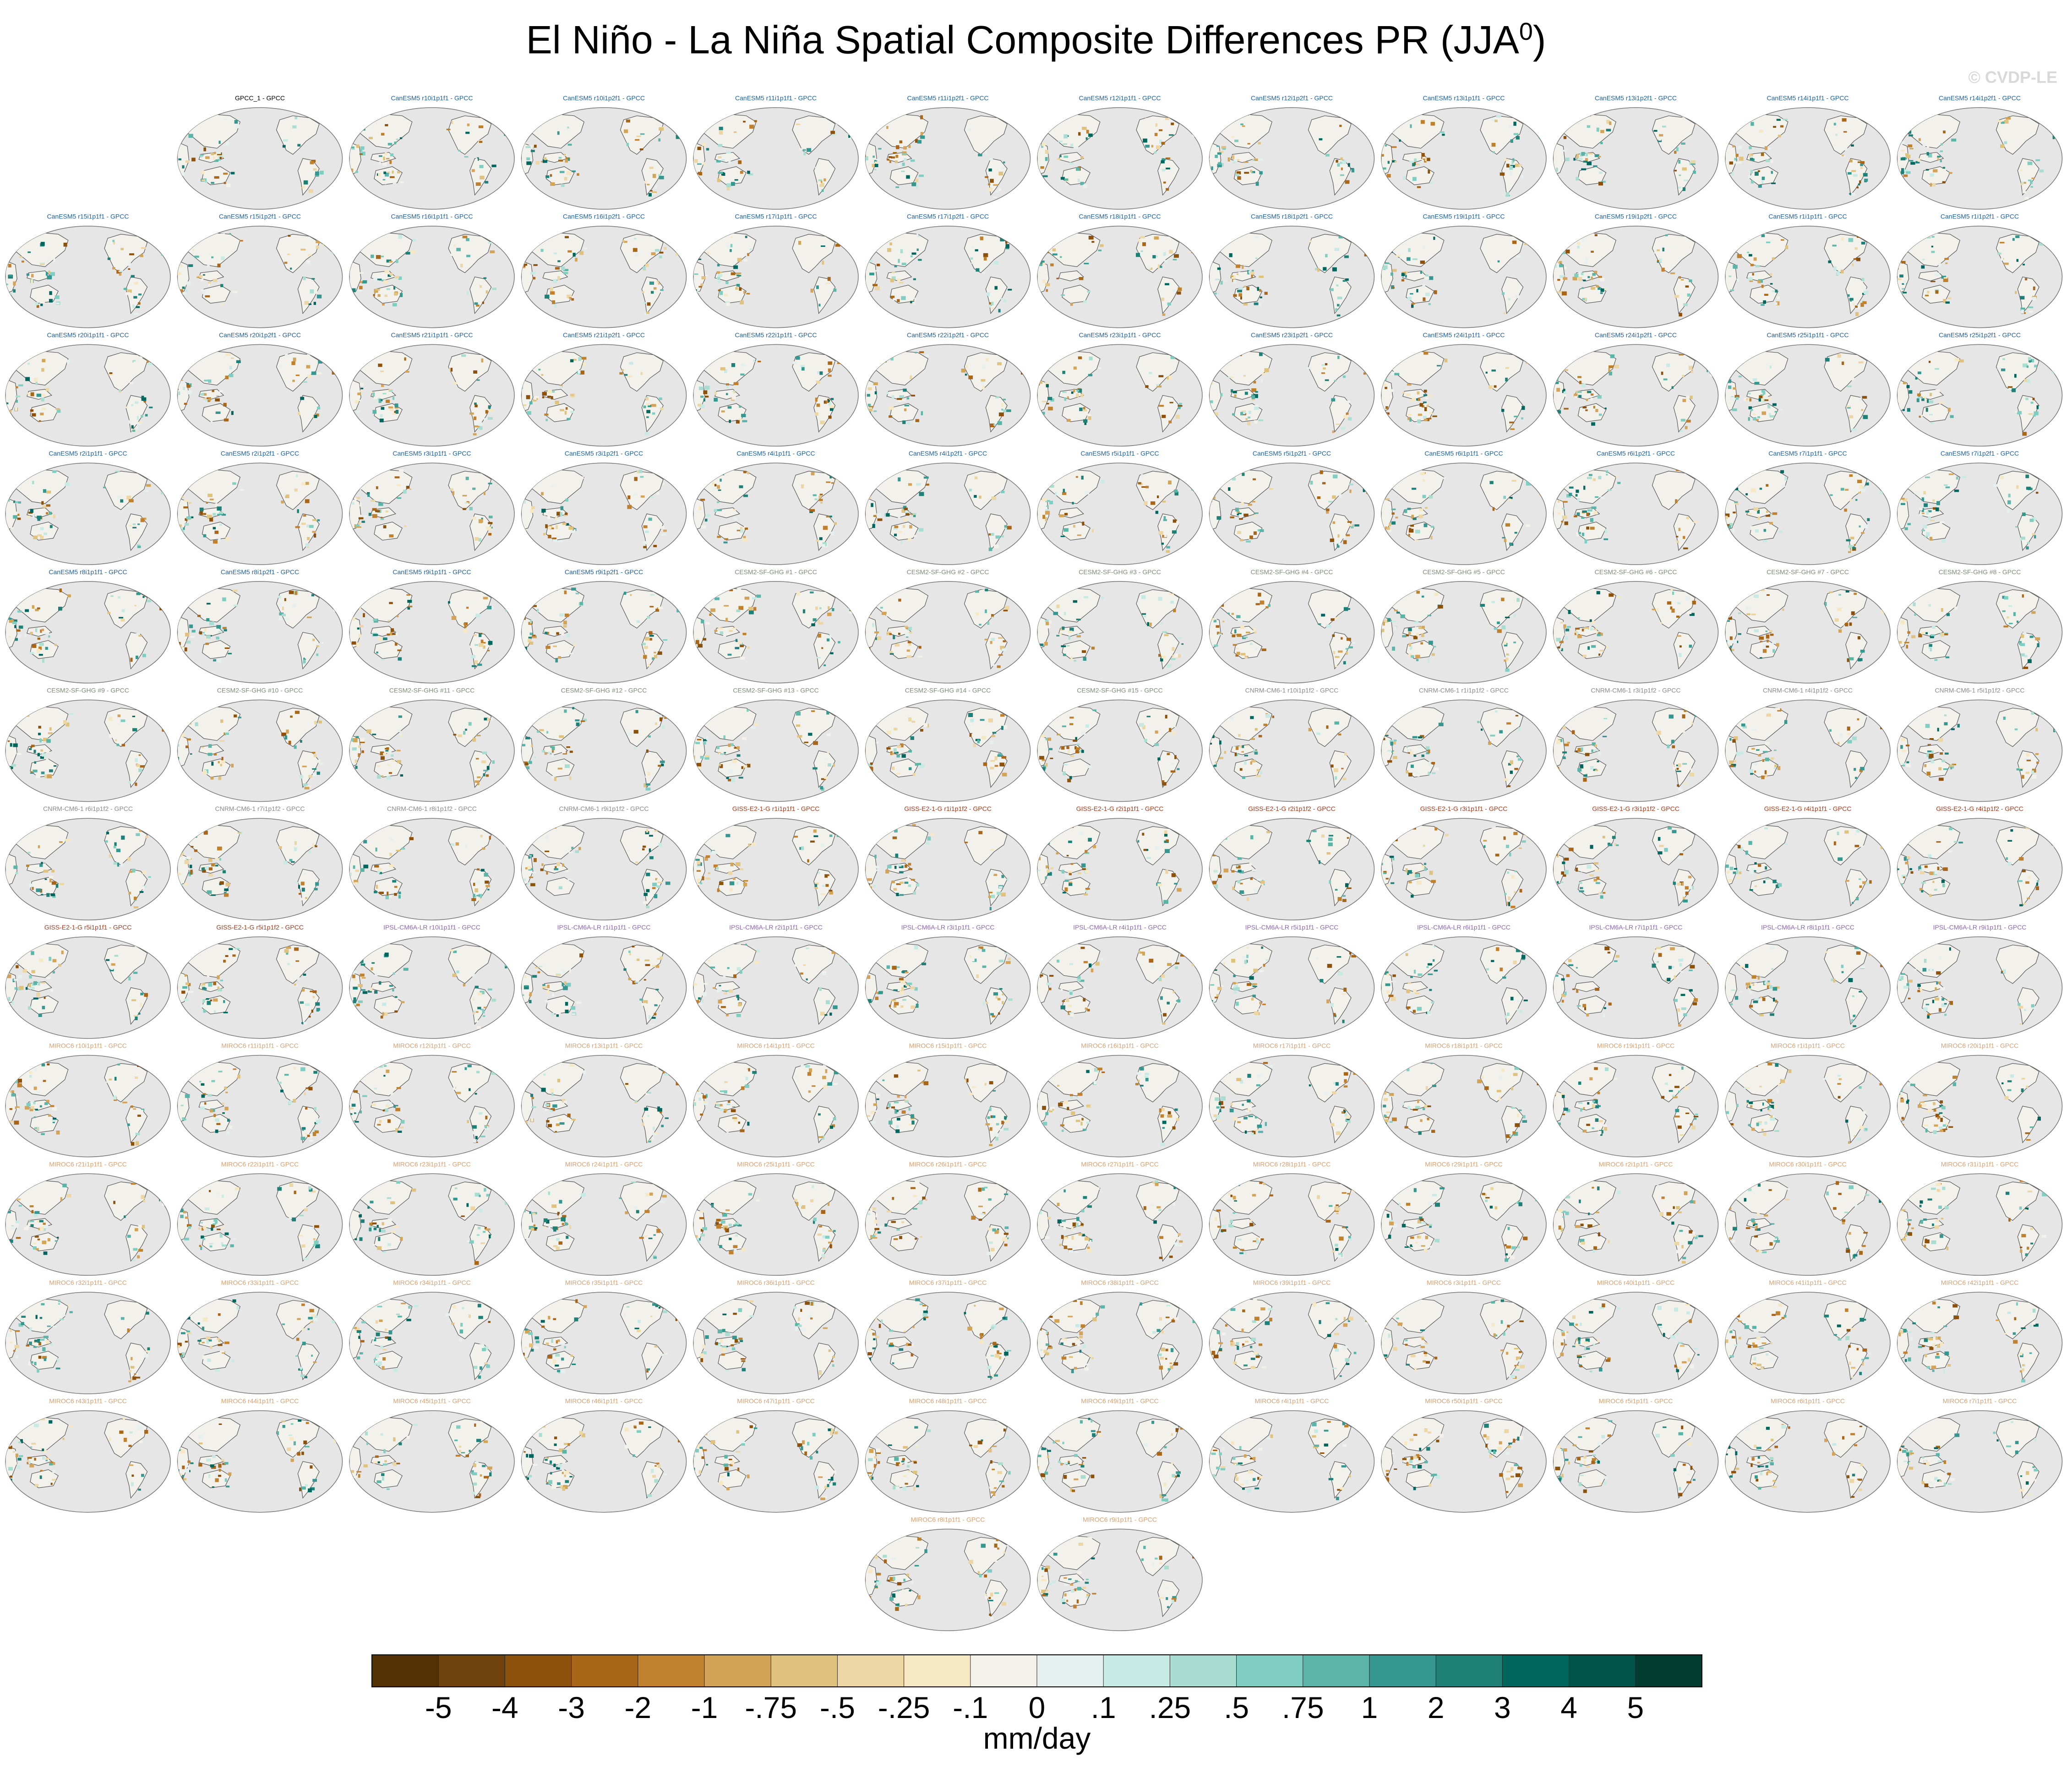  Describe the element at coordinates (1636, 389) in the screenshot. I see `map-panel: CanESM5 r24i1p2f1 - GPCC` at that location.